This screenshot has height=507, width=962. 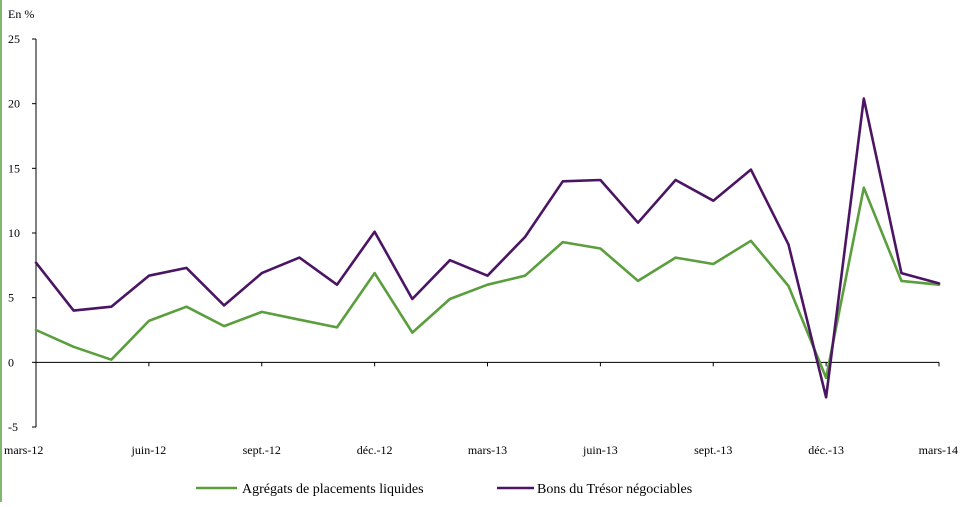 I want to click on y-tick-label: 25, so click(x=14, y=39).